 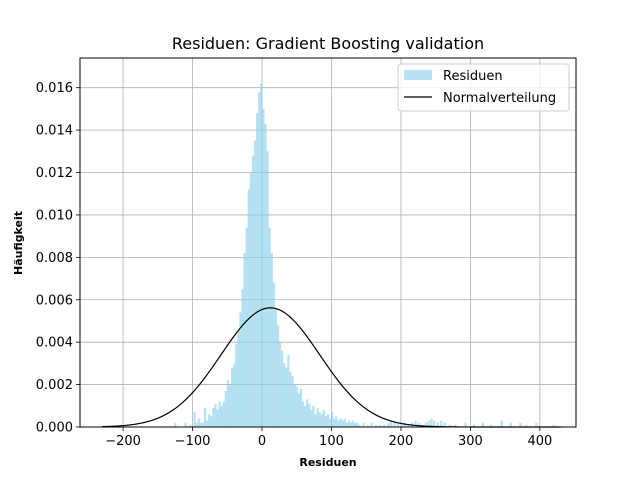 I want to click on y-tick-label: 0.008, so click(x=54, y=258).